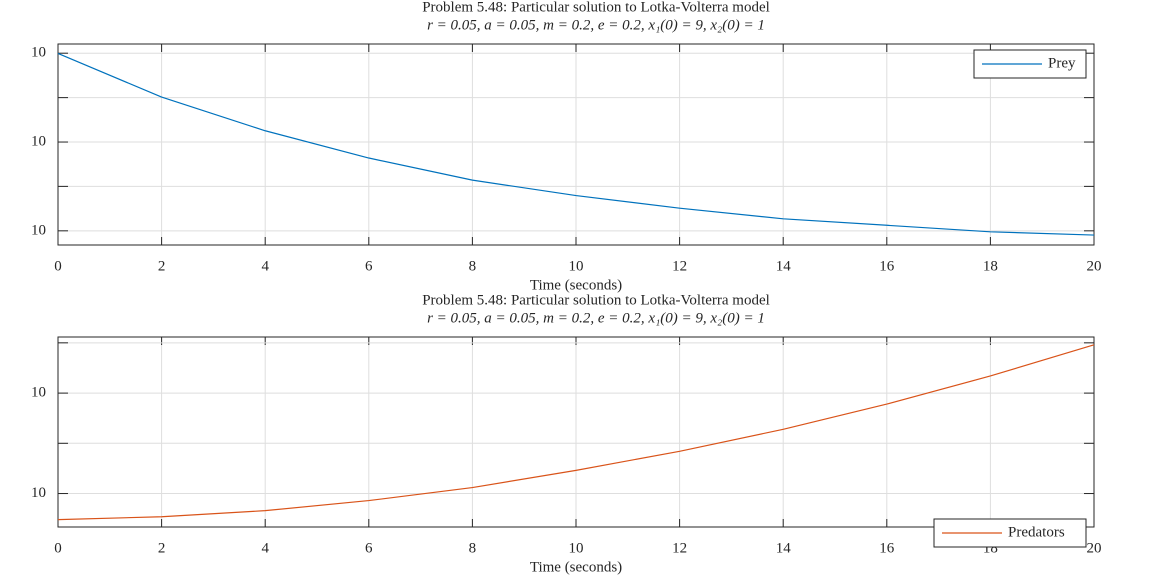  I want to click on x-tick-label: 18, so click(990, 266).